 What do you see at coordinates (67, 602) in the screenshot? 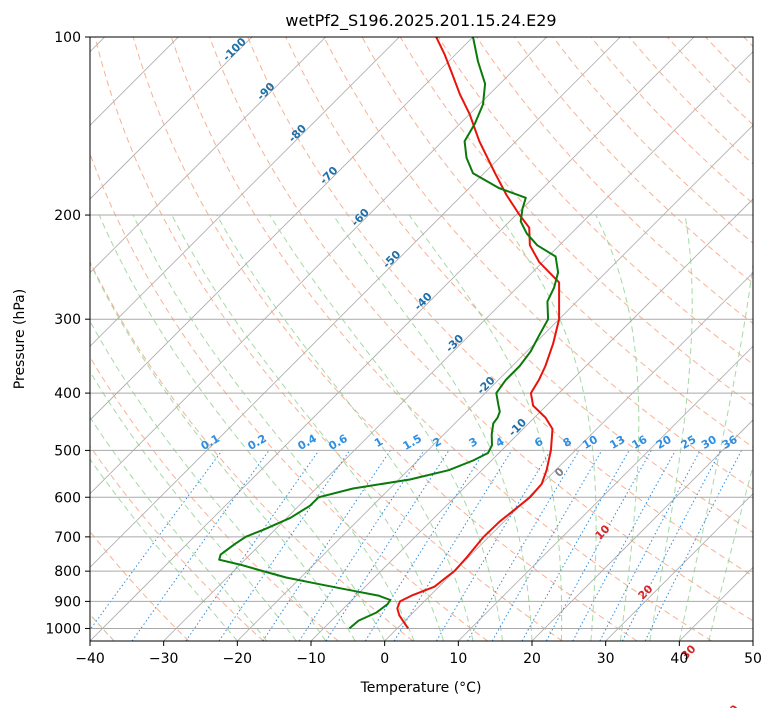
I see `y-tick-label: 900` at bounding box center [67, 602].